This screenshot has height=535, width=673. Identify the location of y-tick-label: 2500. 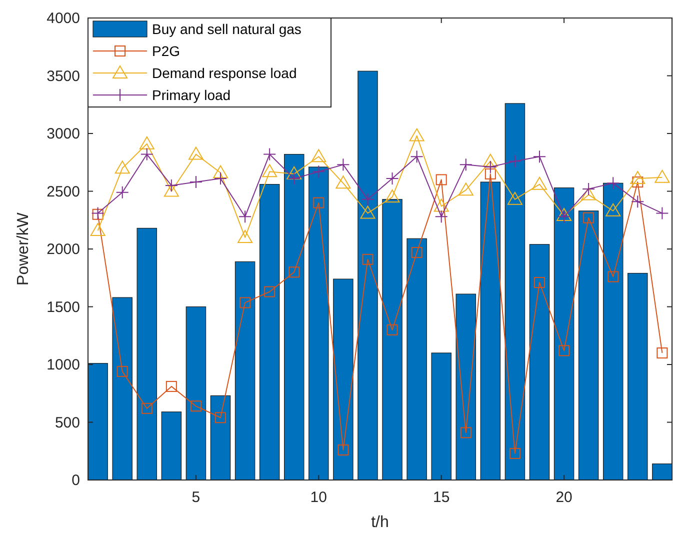
(63, 191).